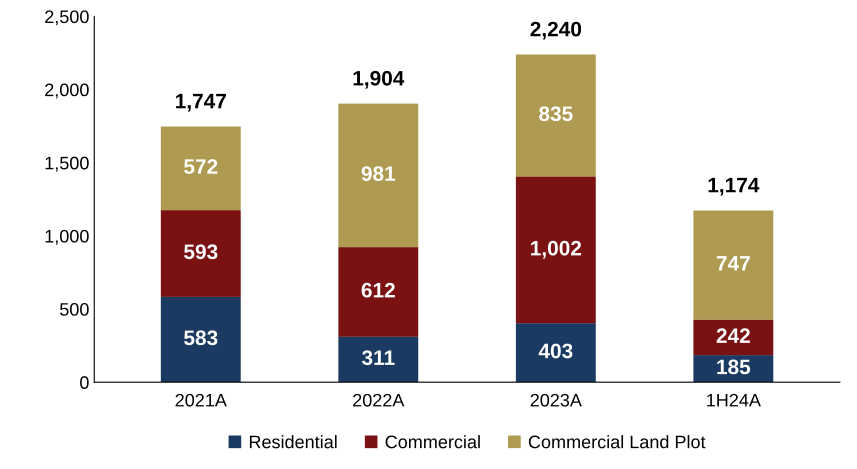 This screenshot has height=469, width=857. I want to click on legend-label: Commercial, so click(433, 441).